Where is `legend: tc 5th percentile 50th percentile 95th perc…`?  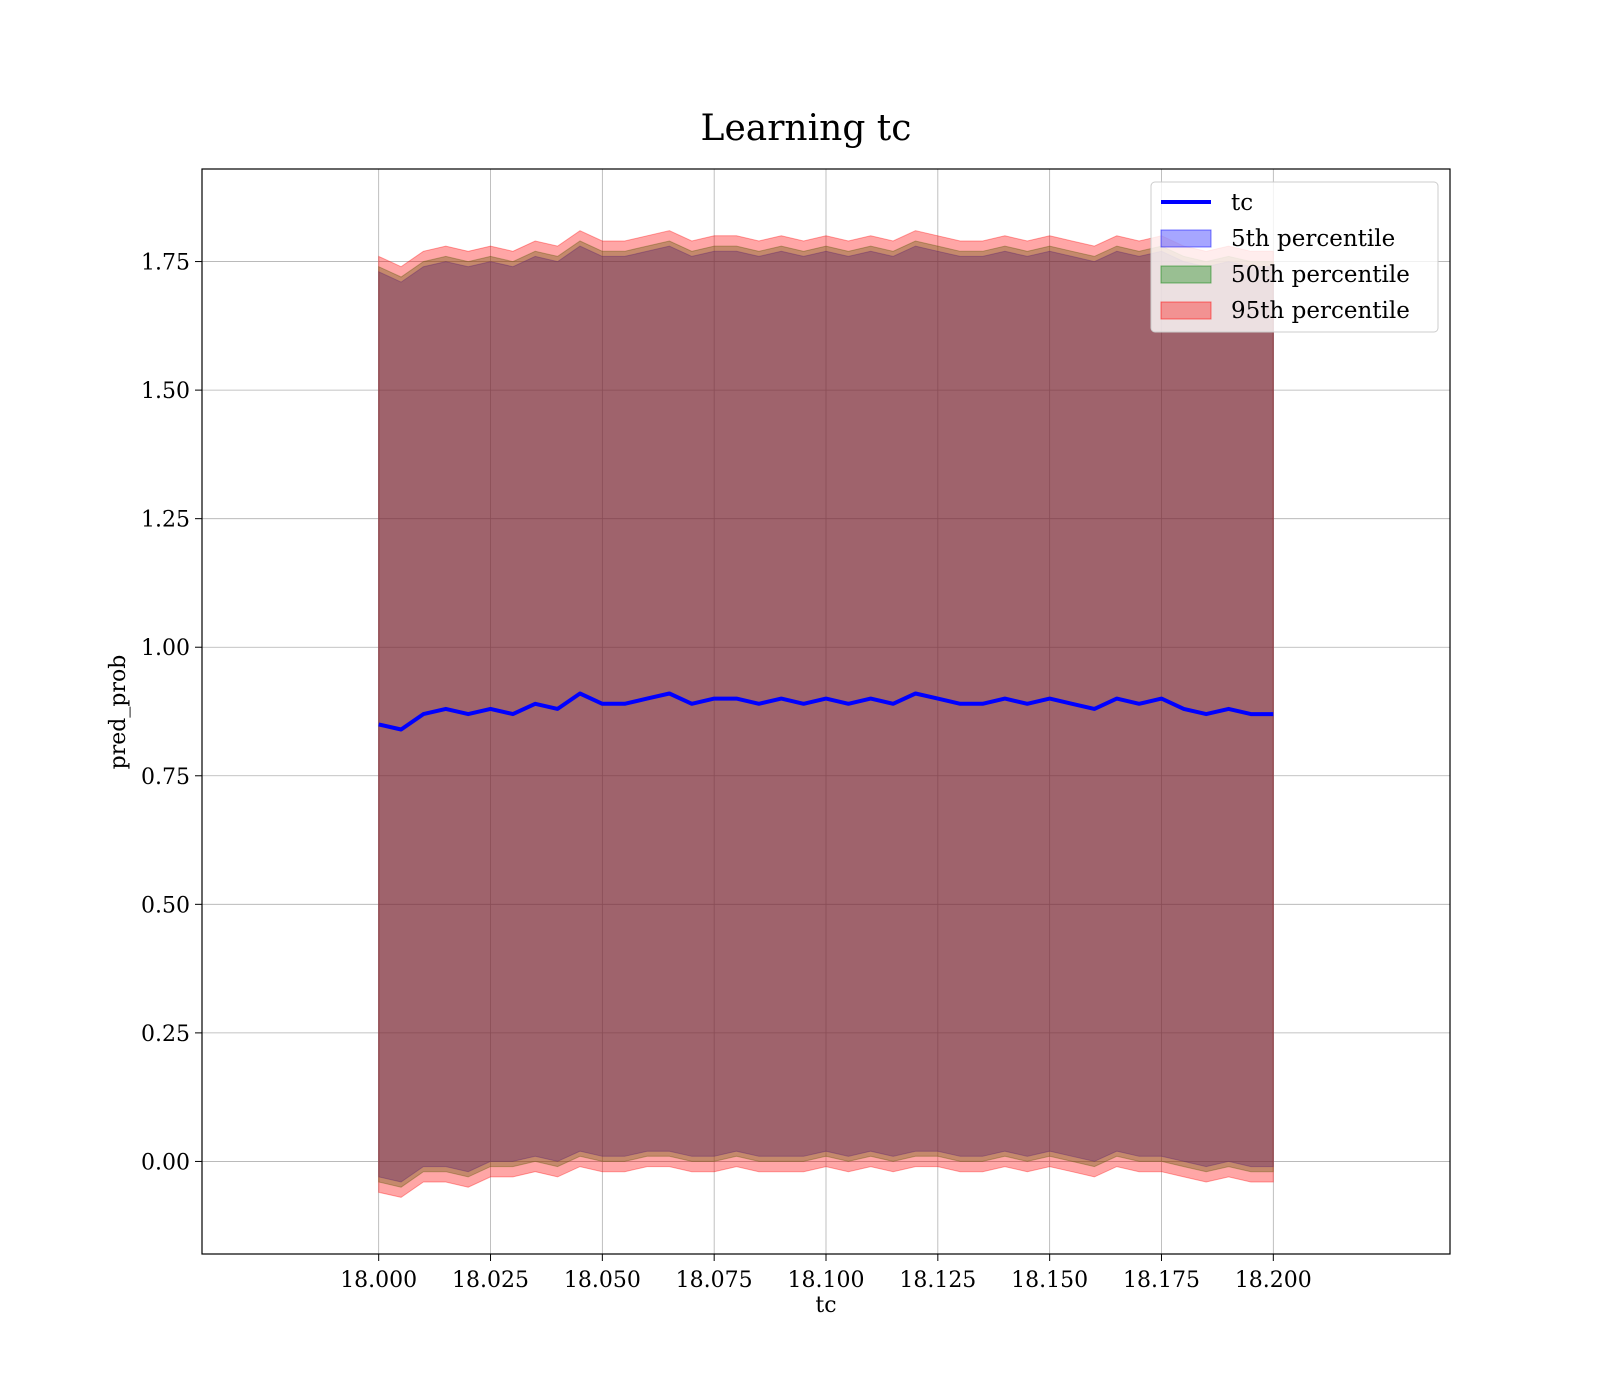
legend: tc 5th percentile 50th percentile 95th perc… is located at coordinates (1294, 257).